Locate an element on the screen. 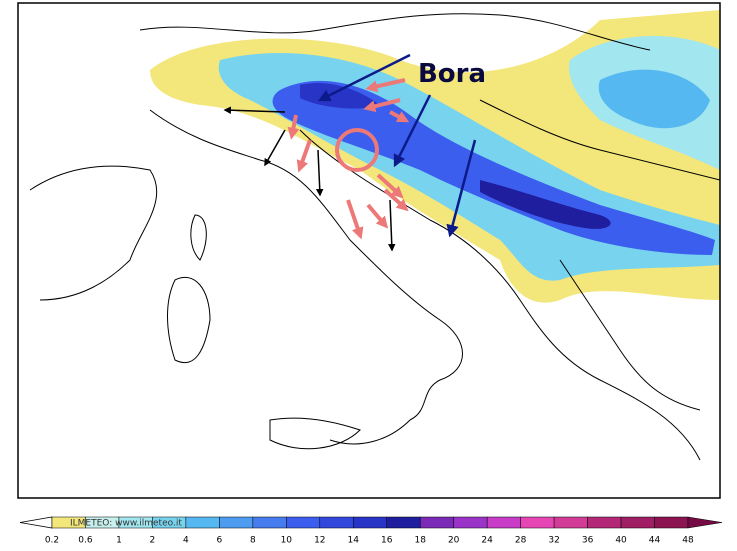 The image size is (737, 551). colorbar-label: 32 is located at coordinates (553, 541).